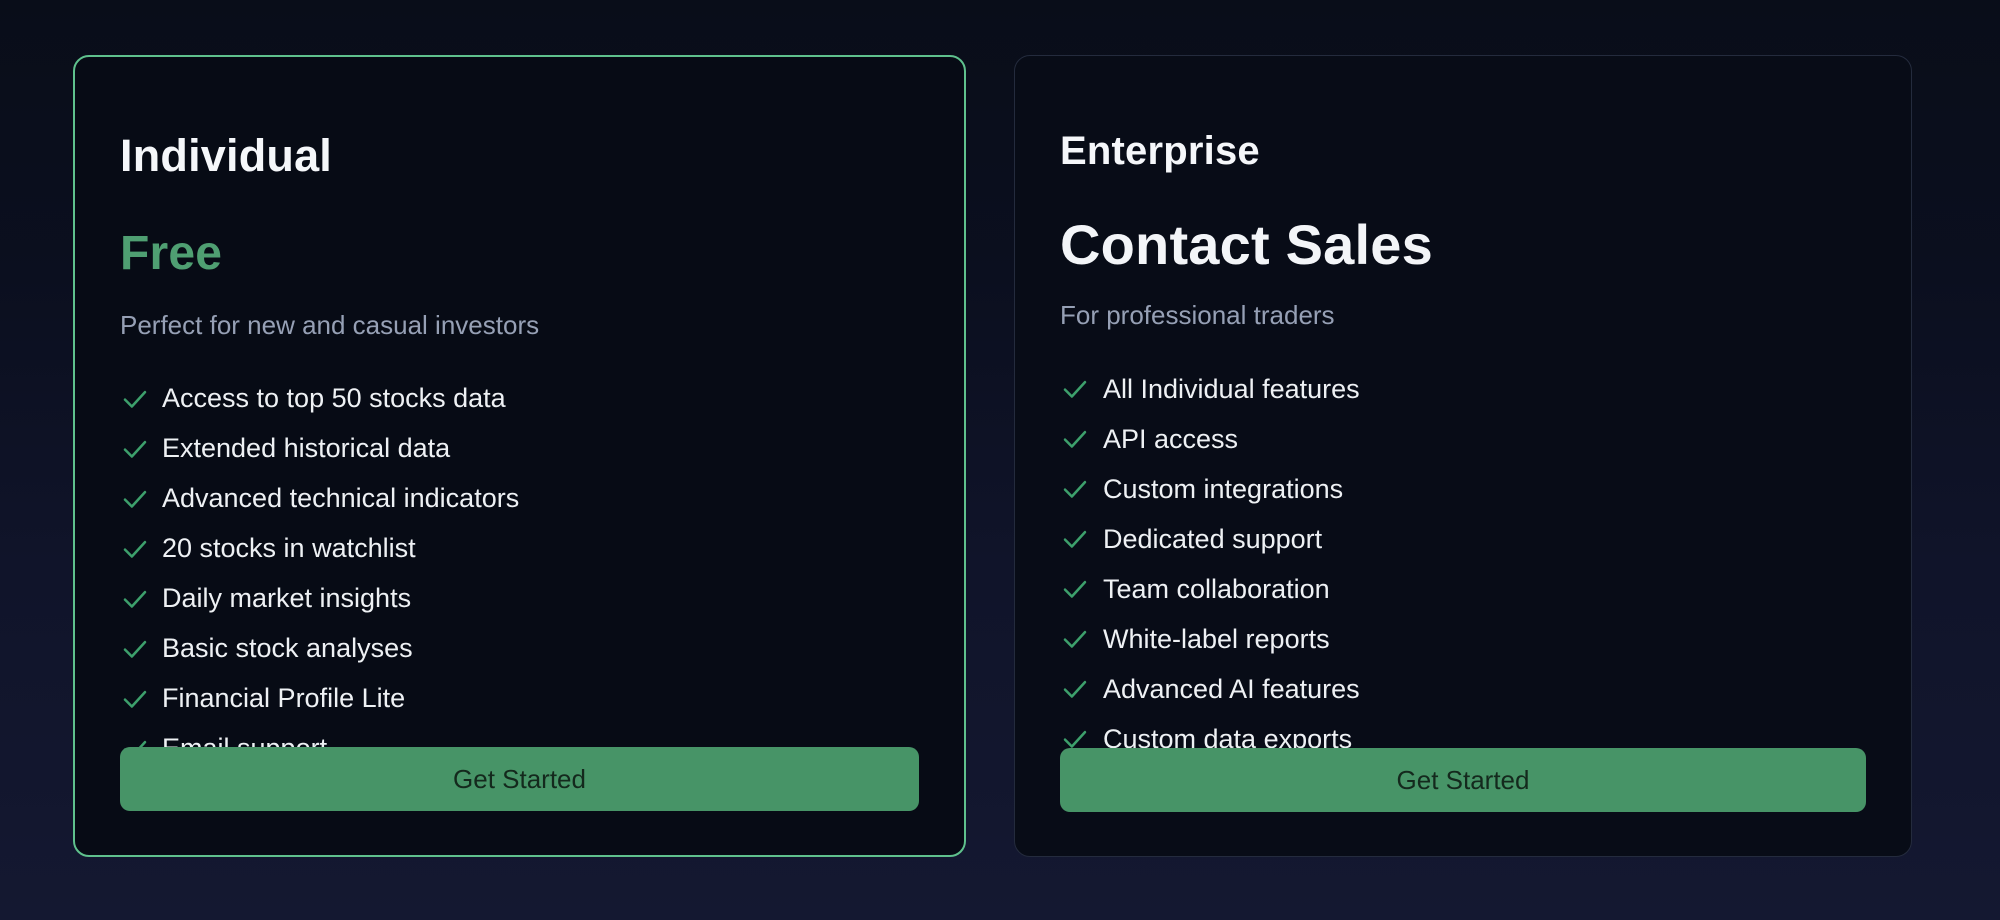  What do you see at coordinates (519, 699) in the screenshot?
I see `feature-item: Financial Profile Lite` at bounding box center [519, 699].